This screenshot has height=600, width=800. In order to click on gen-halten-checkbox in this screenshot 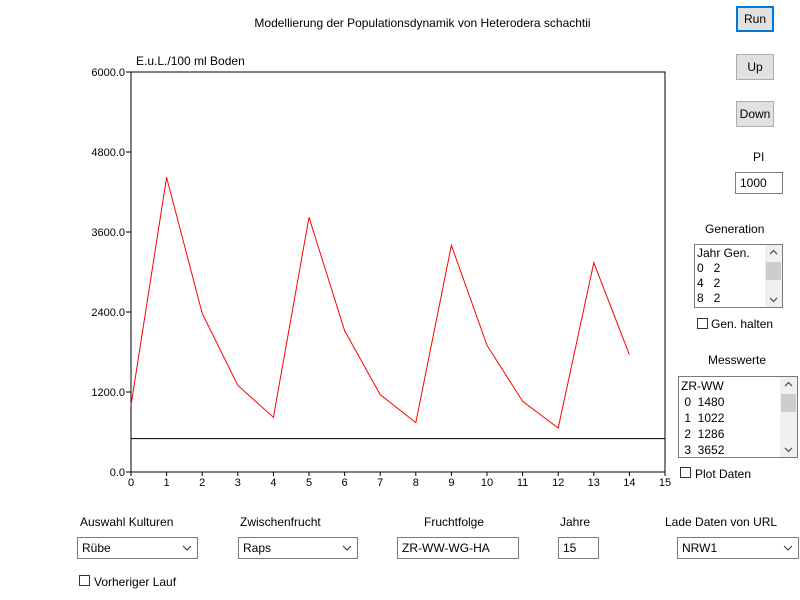, I will do `click(702, 323)`.